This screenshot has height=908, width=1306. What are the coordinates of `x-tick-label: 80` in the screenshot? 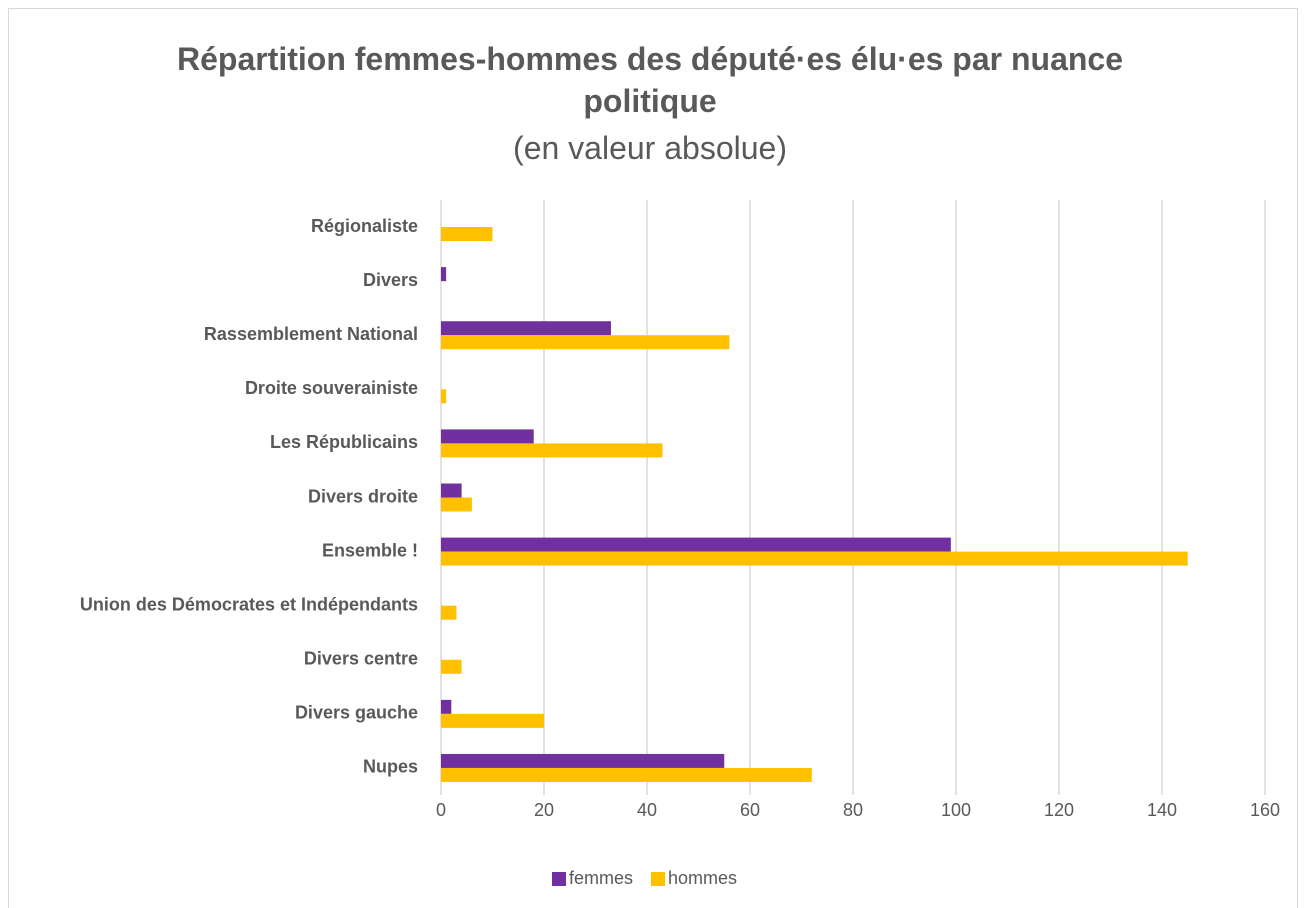 It's located at (853, 810).